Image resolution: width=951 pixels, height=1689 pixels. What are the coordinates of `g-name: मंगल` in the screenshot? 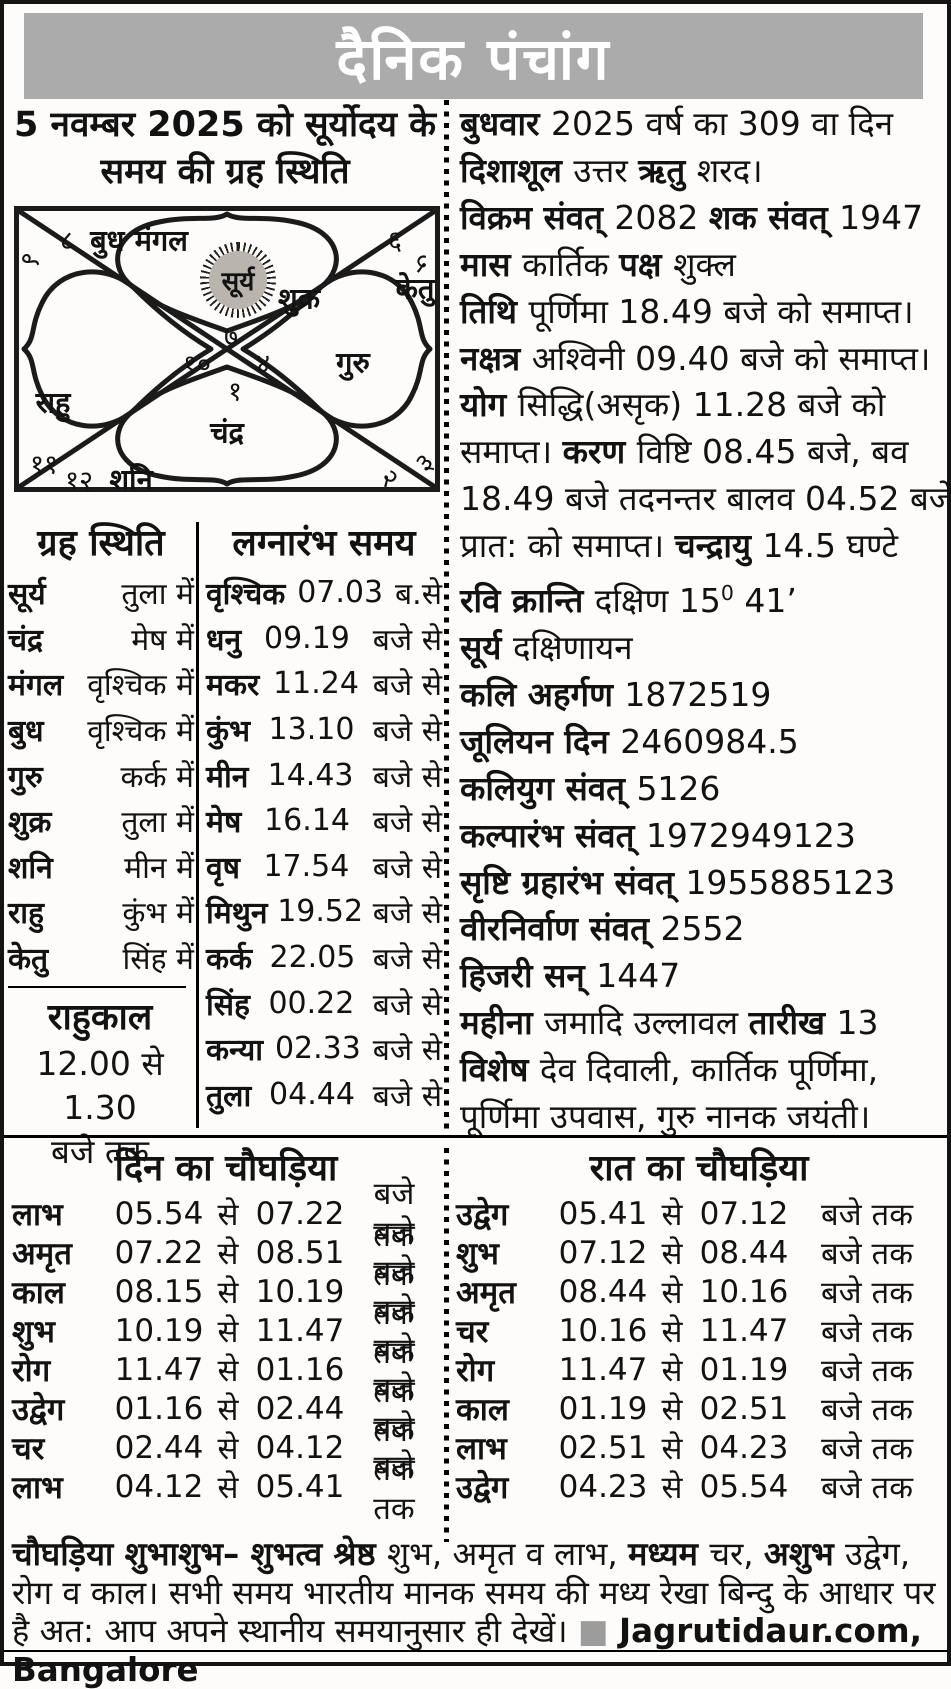 It's located at (36, 686).